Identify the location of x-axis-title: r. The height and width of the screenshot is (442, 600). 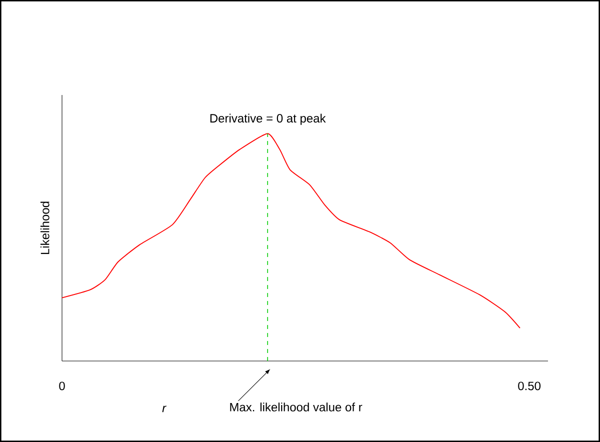
(164, 409).